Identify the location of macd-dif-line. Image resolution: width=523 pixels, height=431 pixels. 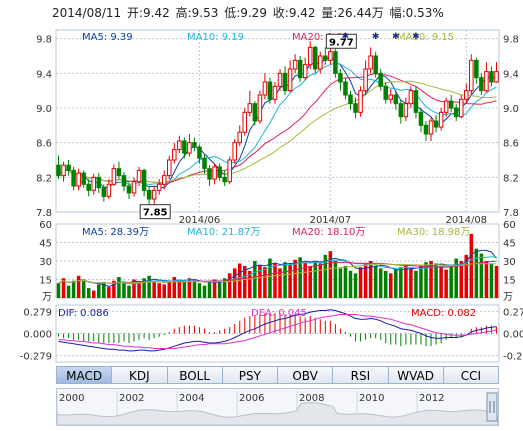
(277, 330).